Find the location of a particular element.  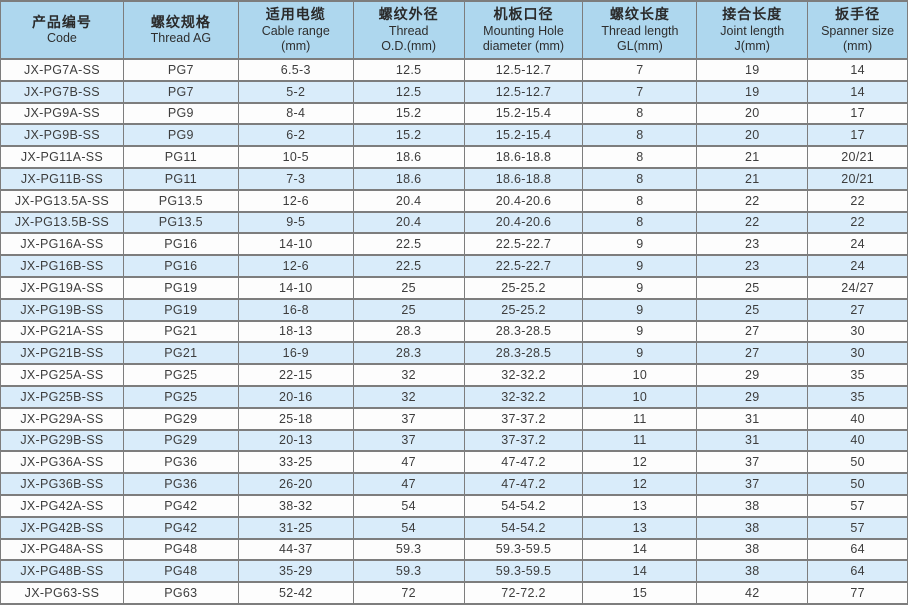

table-cell: PG19 is located at coordinates (180, 309).